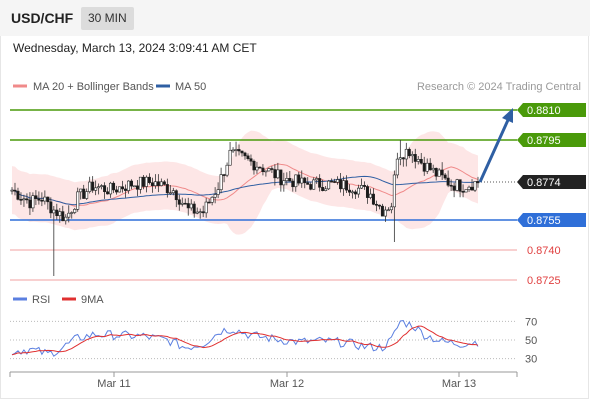 This screenshot has width=590, height=400. What do you see at coordinates (295, 18) in the screenshot?
I see `chart-header: USD/CHF 30 MIN` at bounding box center [295, 18].